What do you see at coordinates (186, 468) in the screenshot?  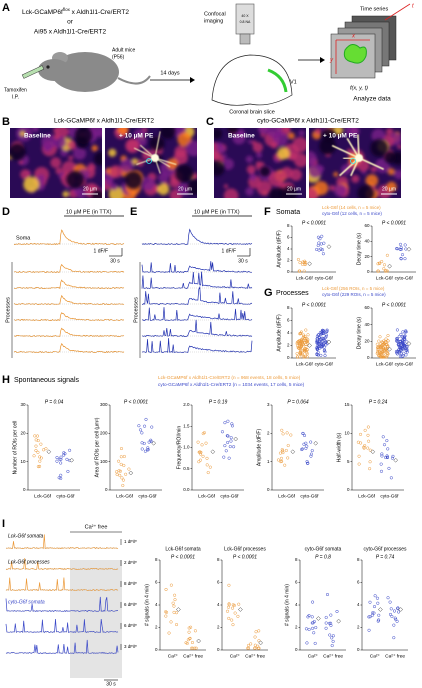 I see `y-tick-label: 0.5` at bounding box center [186, 468].